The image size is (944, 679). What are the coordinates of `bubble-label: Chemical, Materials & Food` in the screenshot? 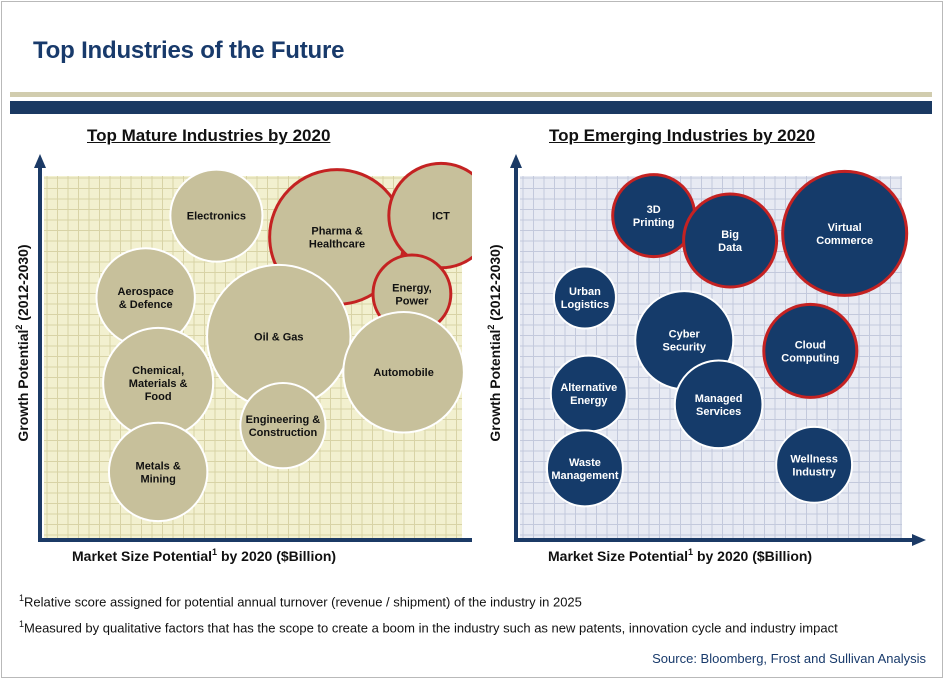 It's located at (158, 384).